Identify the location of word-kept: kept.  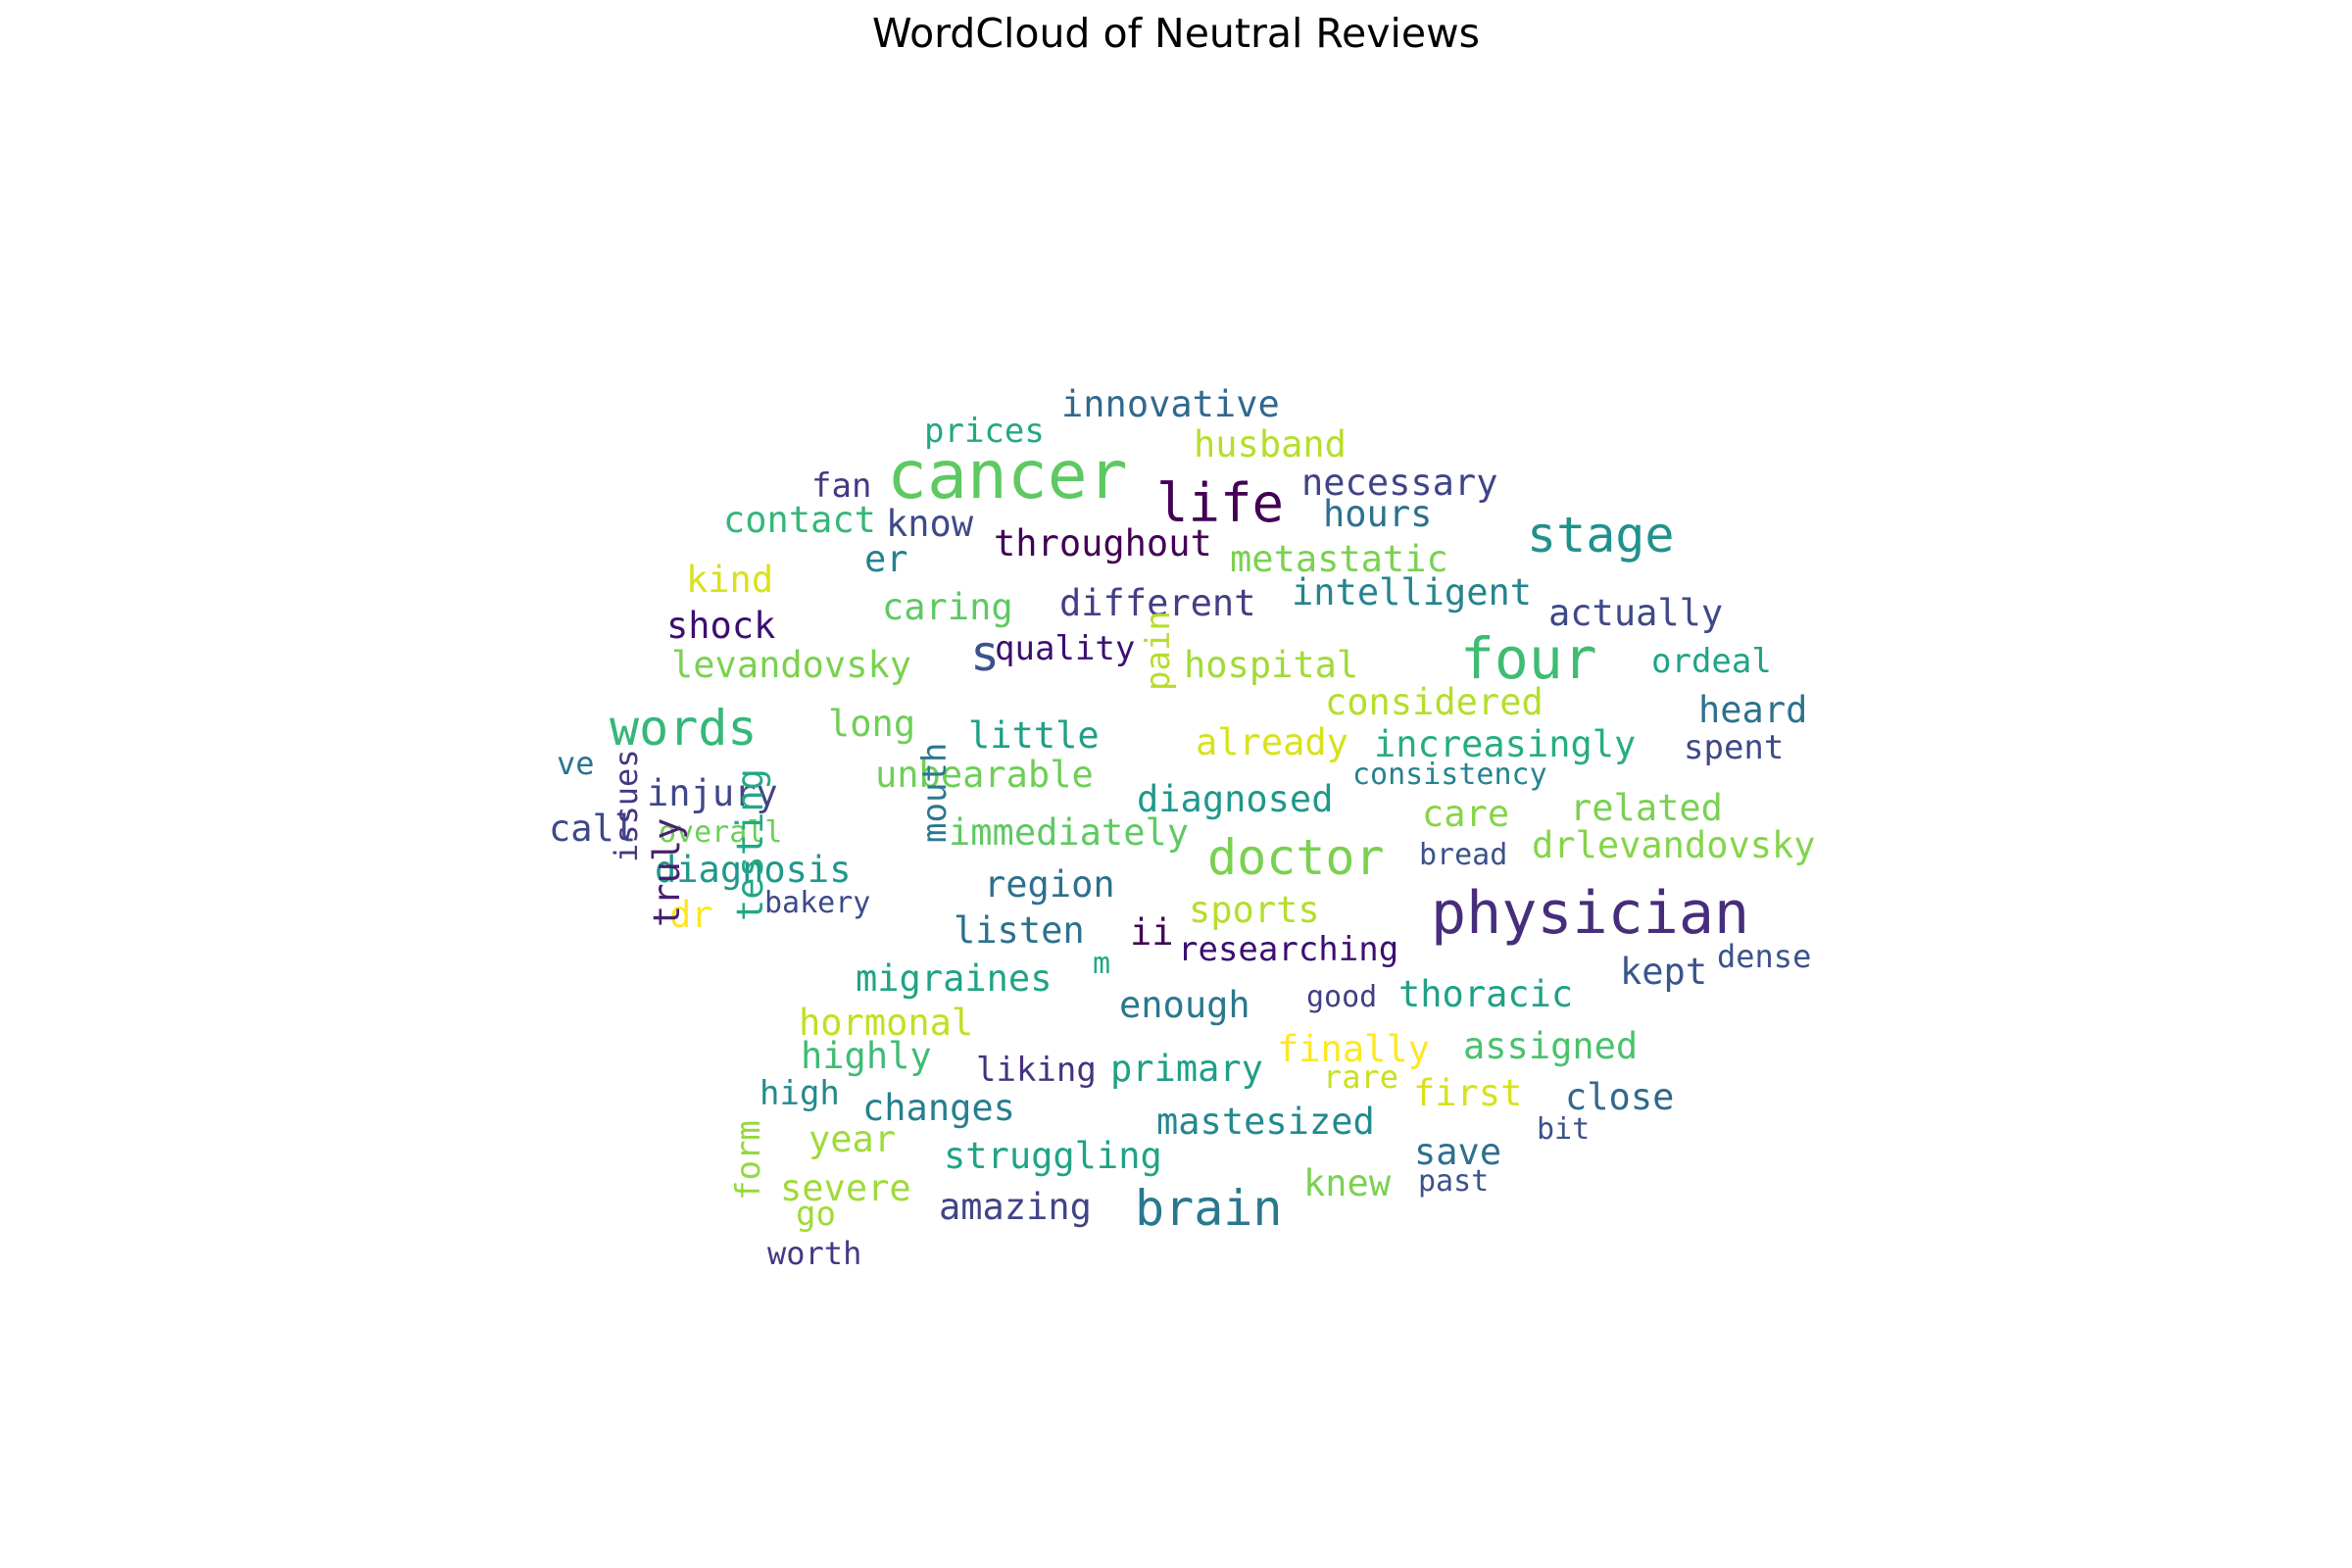
(1663, 972).